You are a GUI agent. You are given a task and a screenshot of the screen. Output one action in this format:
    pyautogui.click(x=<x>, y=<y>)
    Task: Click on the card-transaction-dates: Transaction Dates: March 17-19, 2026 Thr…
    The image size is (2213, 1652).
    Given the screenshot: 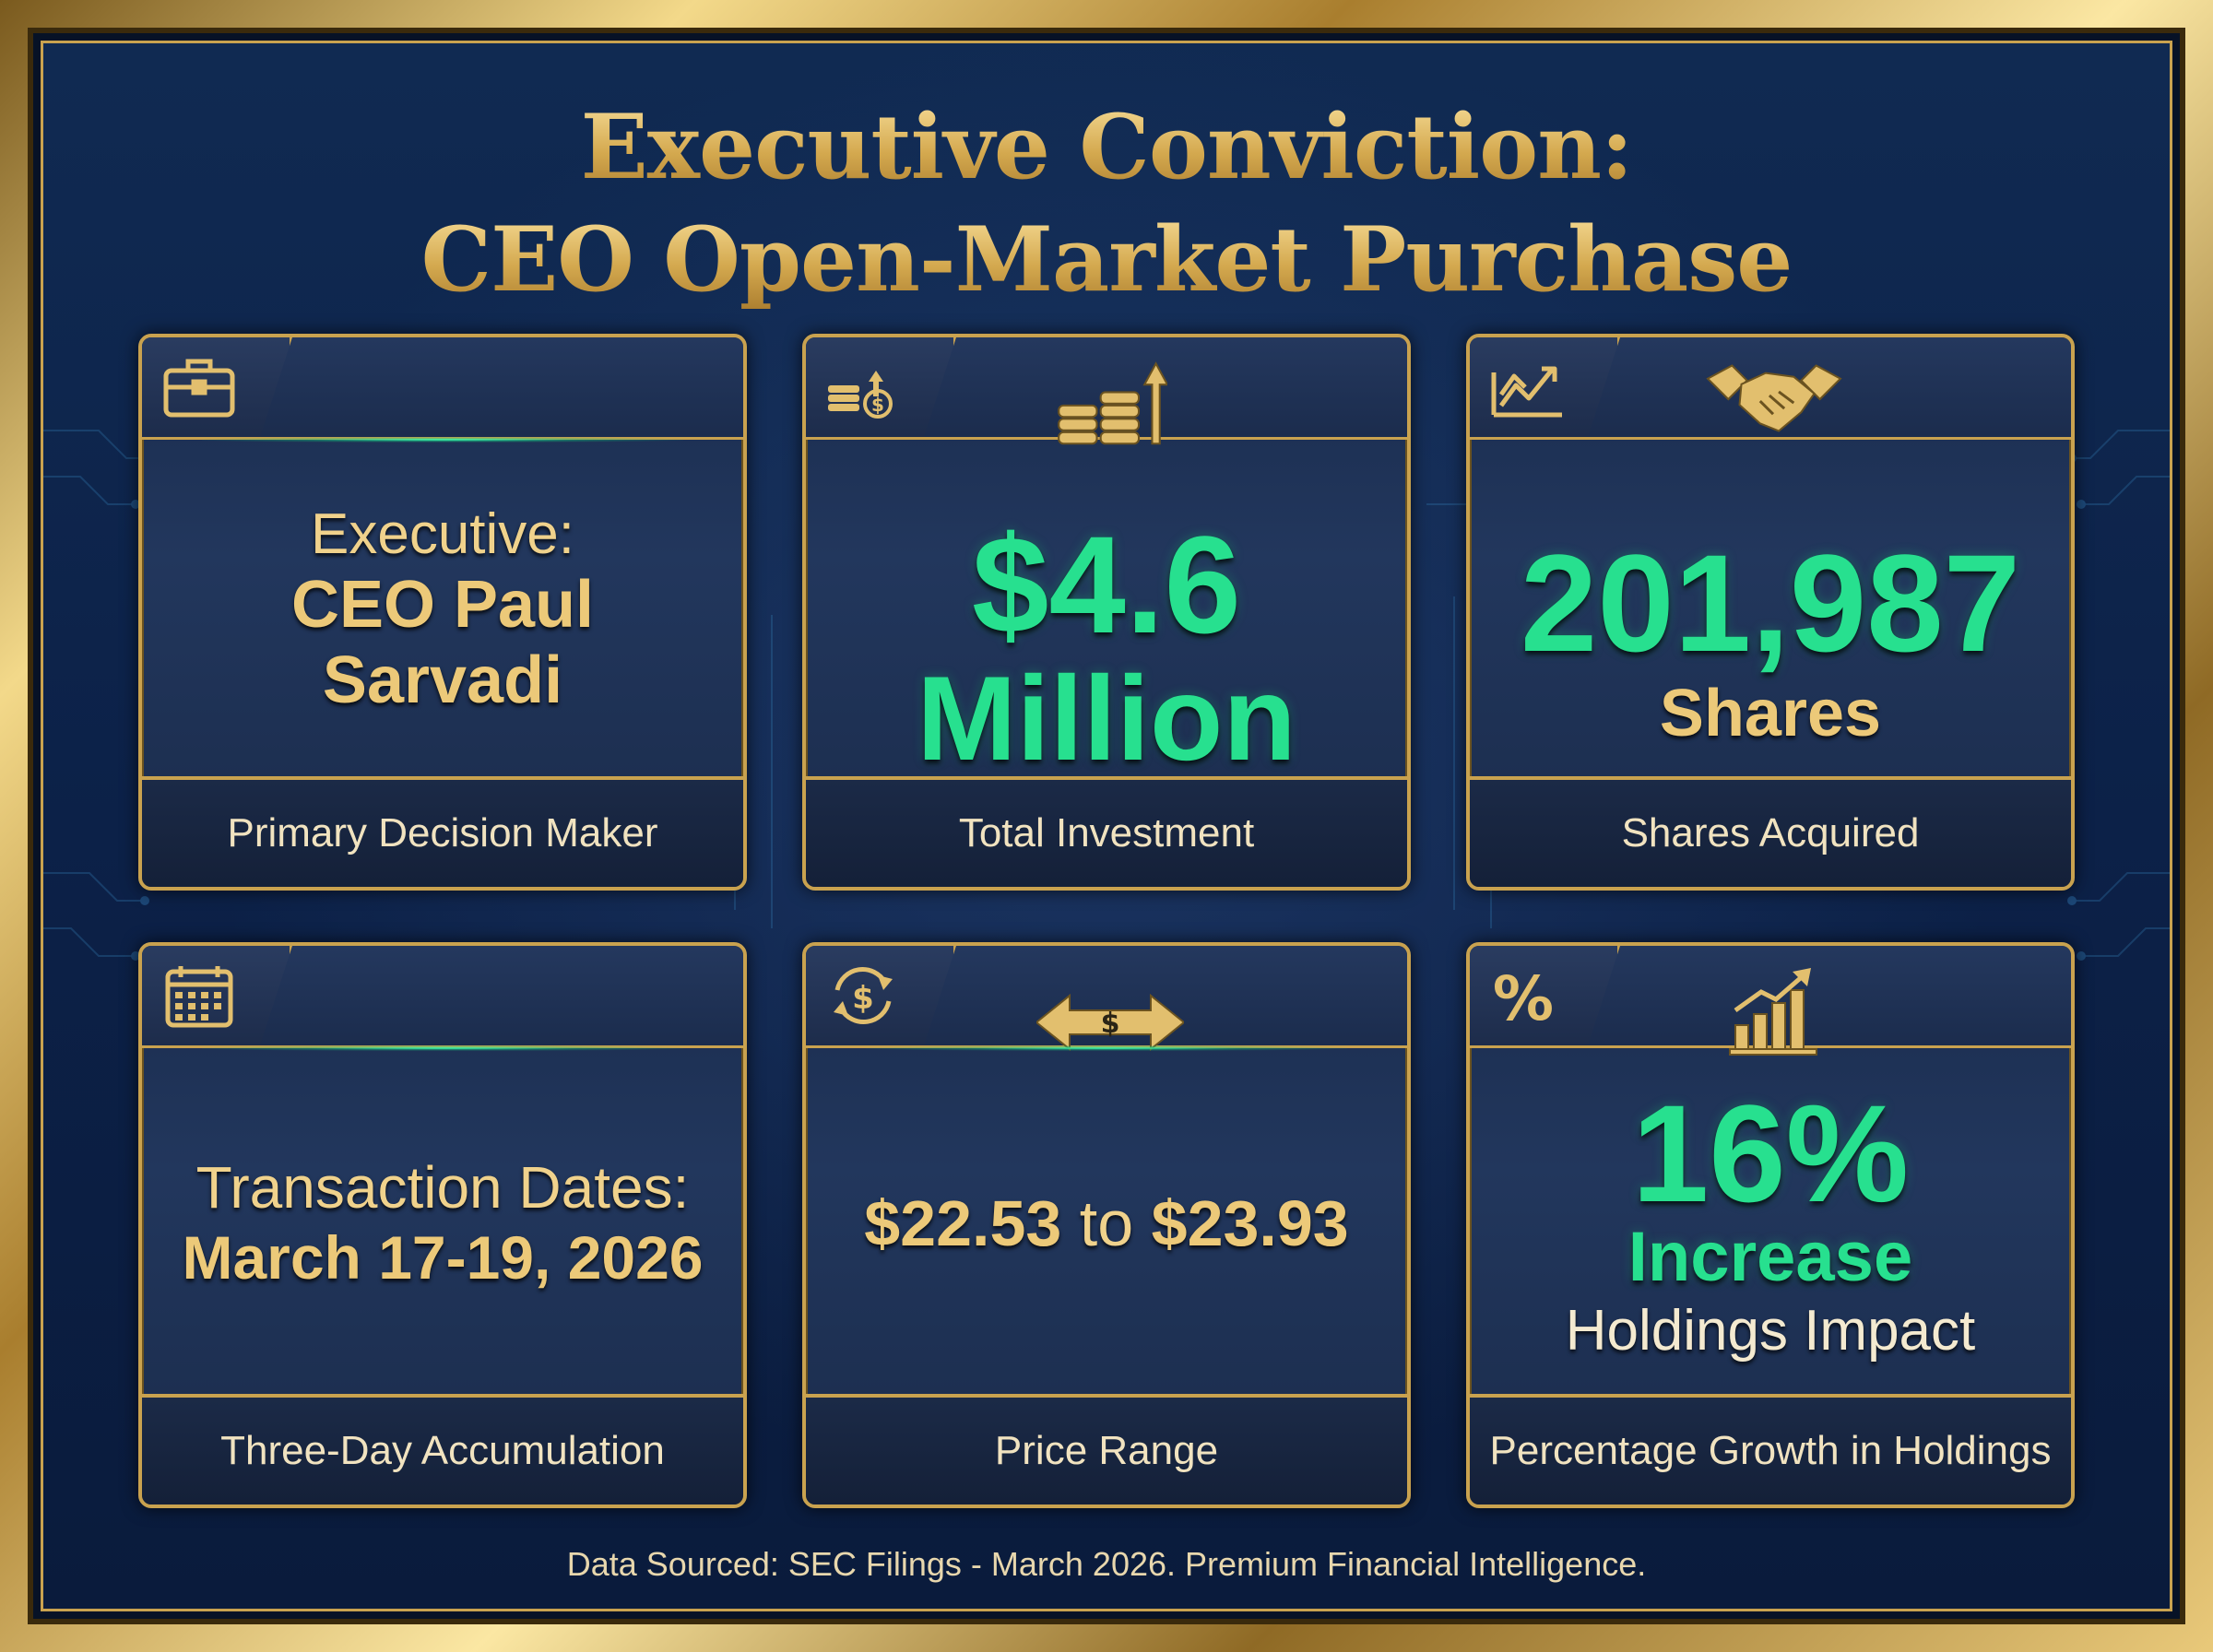 What is the action you would take?
    pyautogui.click(x=442, y=1225)
    